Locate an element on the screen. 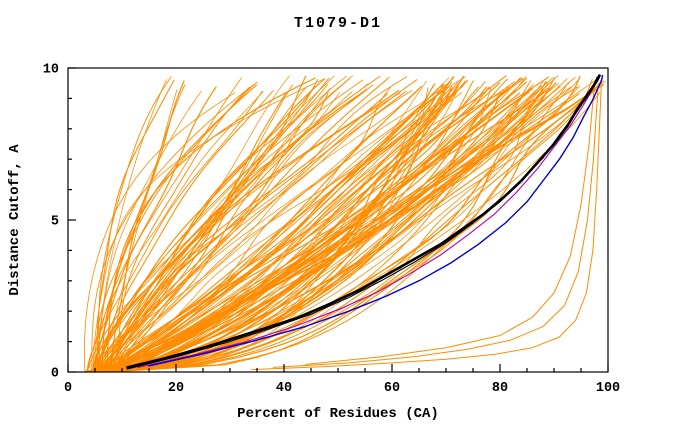  y-tick-label: 0 is located at coordinates (55, 374).